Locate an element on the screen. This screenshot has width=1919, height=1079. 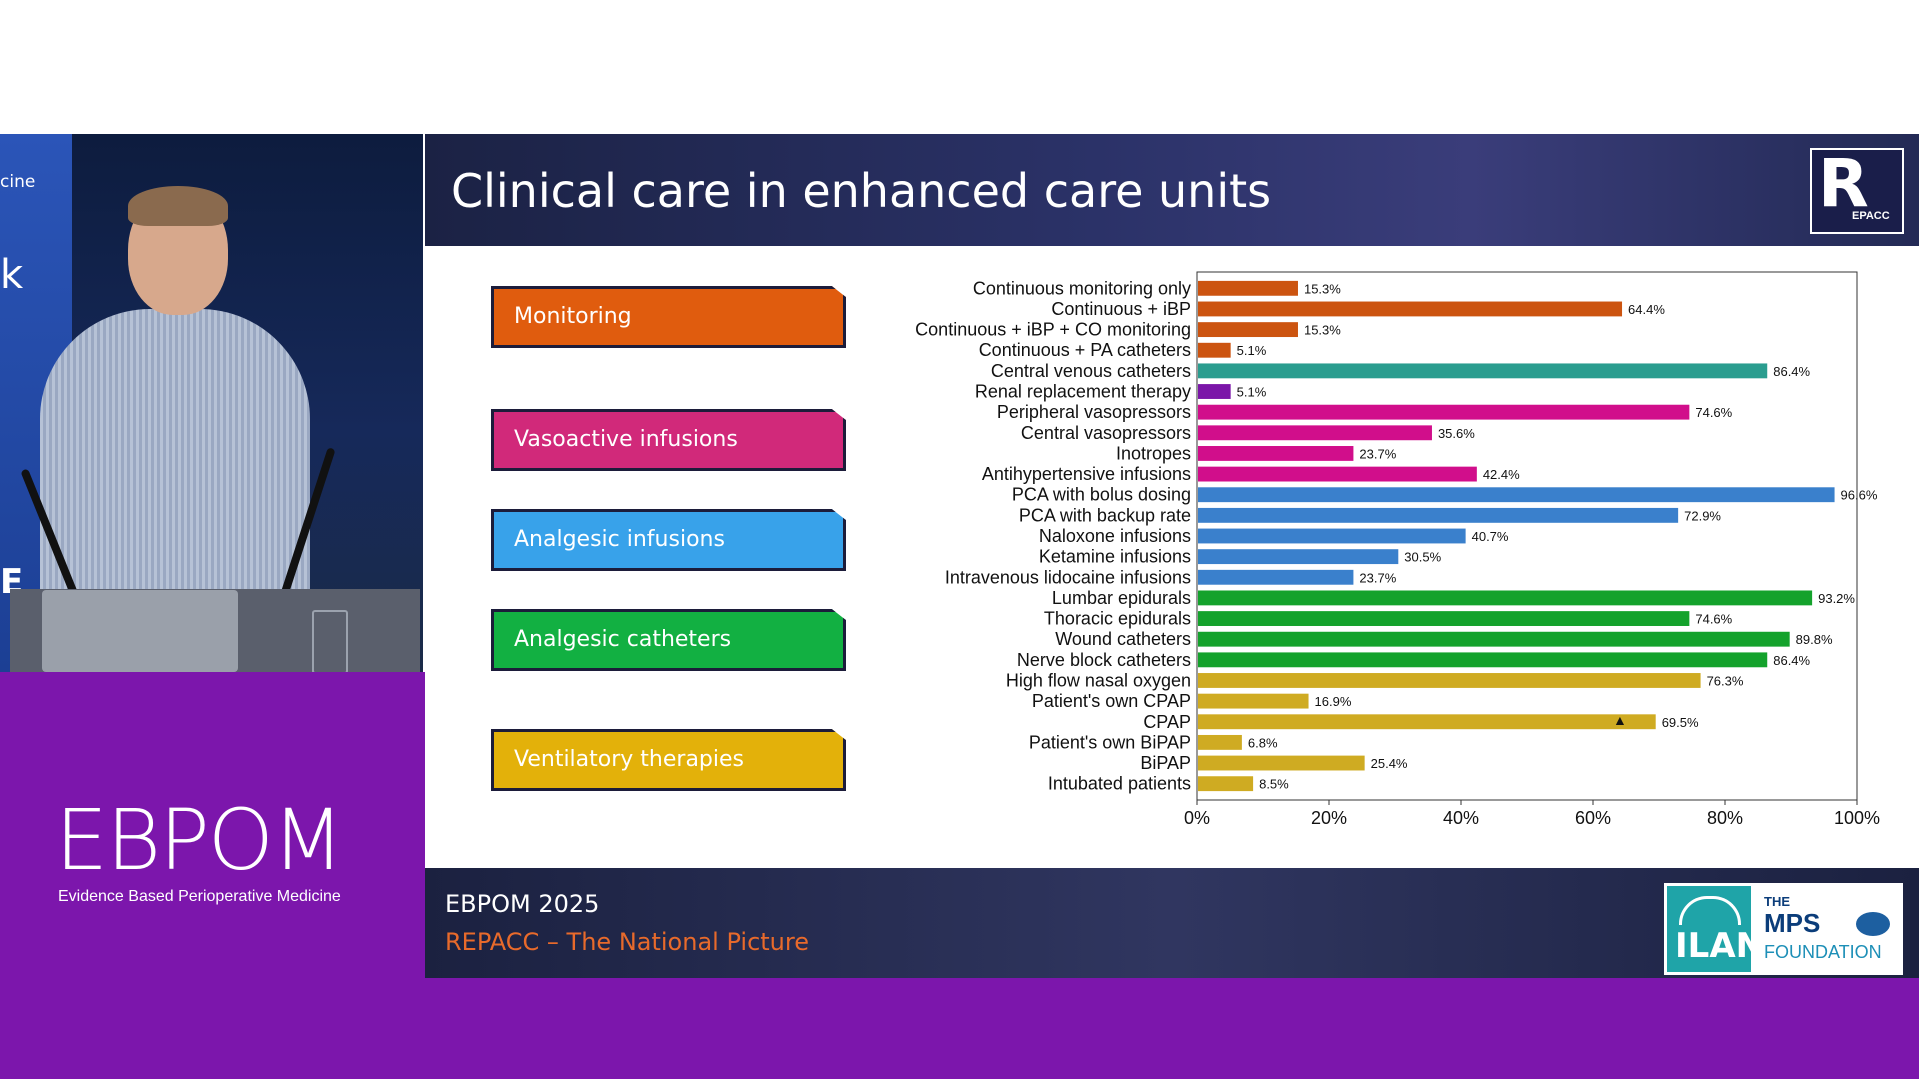
data-label: 23.7% is located at coordinates (1377, 453).